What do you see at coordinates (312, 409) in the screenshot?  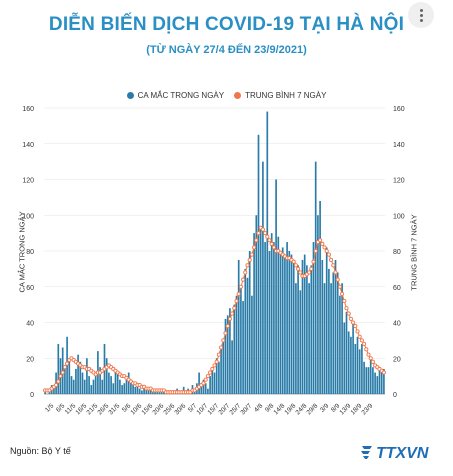 I see `x-tick-label: 29/8` at bounding box center [312, 409].